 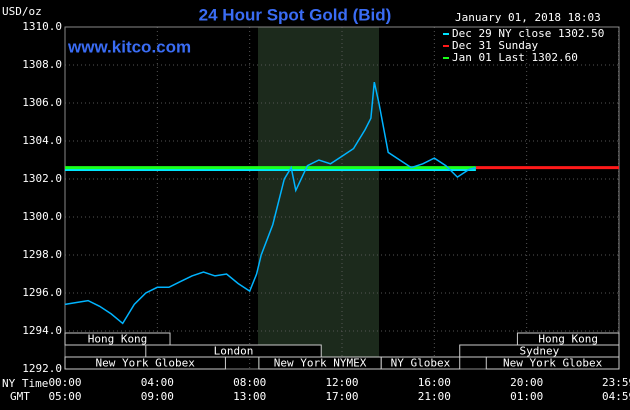 I want to click on y-tick-label: 1300.0, so click(x=42, y=216).